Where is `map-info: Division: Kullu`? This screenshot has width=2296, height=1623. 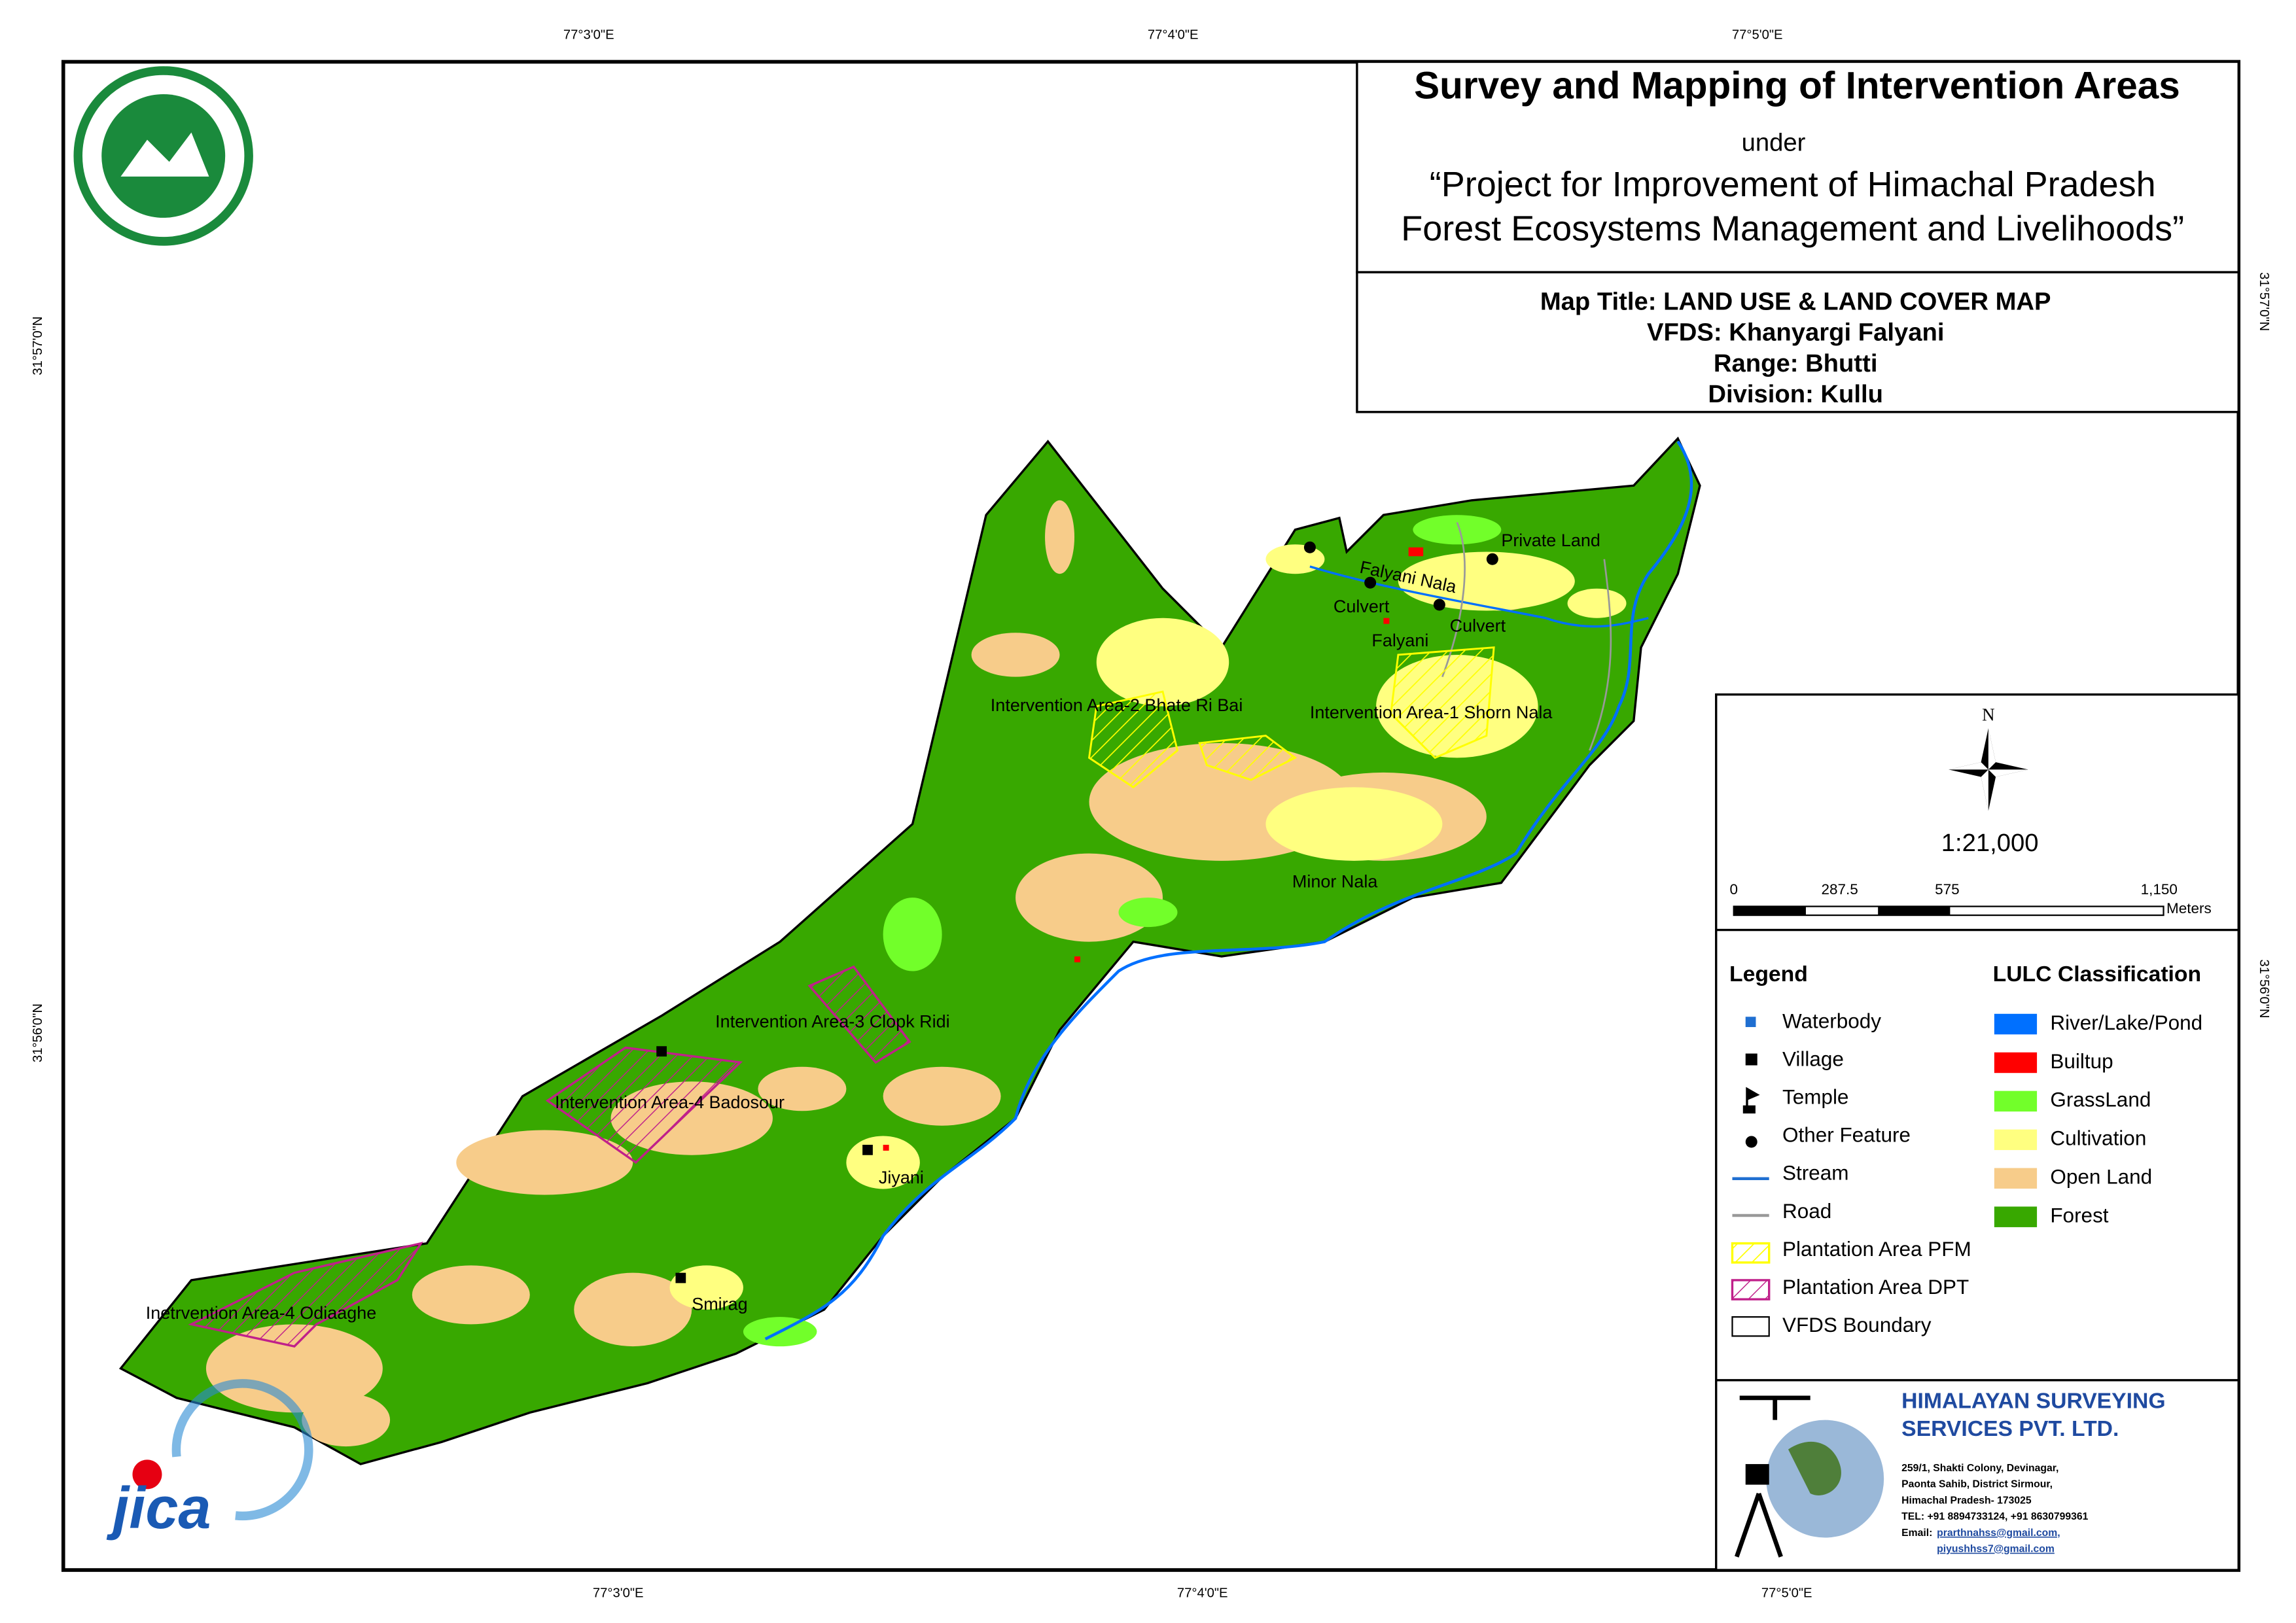 map-info: Division: Kullu is located at coordinates (1796, 394).